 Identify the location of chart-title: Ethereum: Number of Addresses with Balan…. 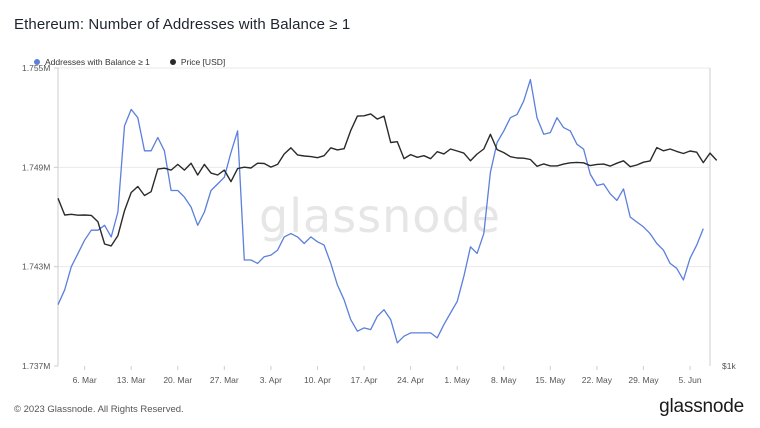
(182, 24).